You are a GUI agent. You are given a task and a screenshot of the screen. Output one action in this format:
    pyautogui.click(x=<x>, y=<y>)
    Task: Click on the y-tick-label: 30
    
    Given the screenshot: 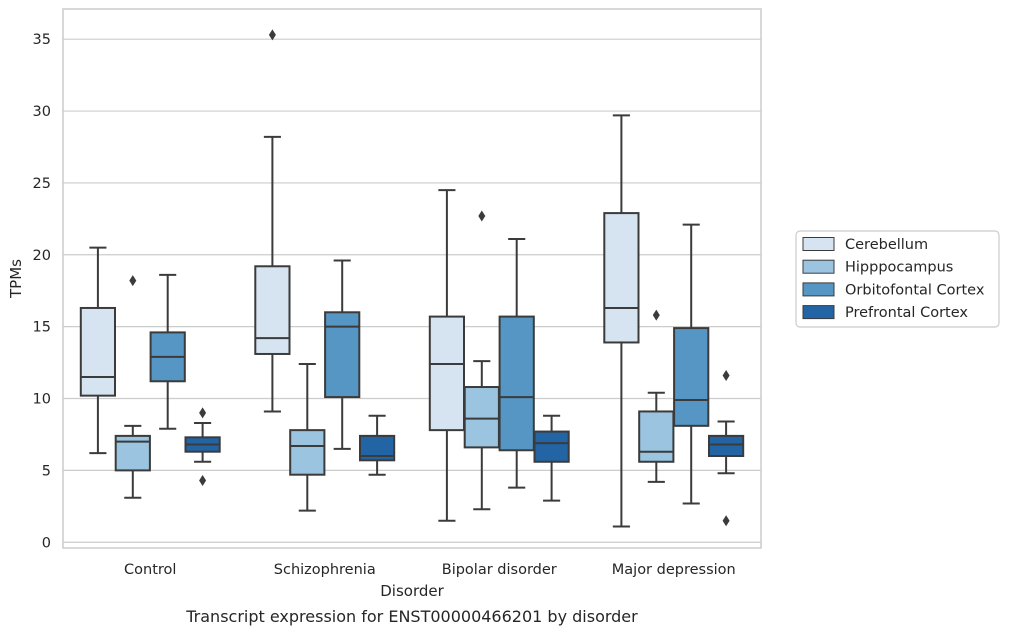 What is the action you would take?
    pyautogui.click(x=42, y=112)
    